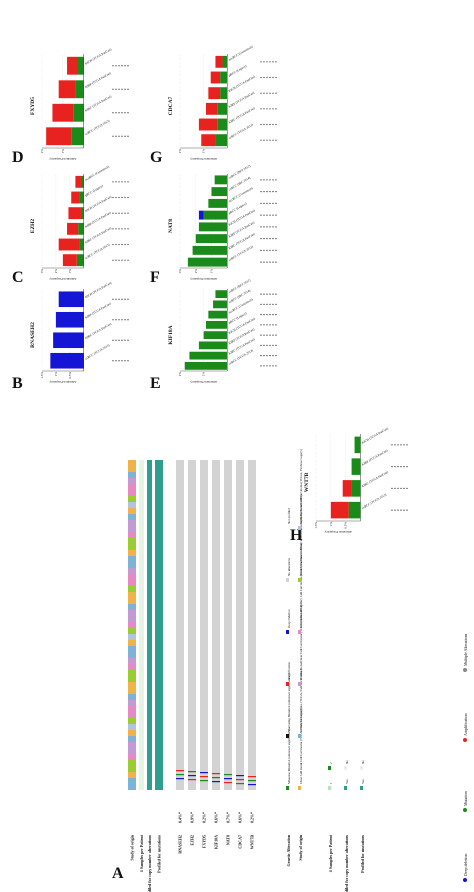 This screenshot has height=892, width=474. What do you see at coordinates (288, 850) in the screenshot?
I see `legend-title: Genetic Alteration` at bounding box center [288, 850].